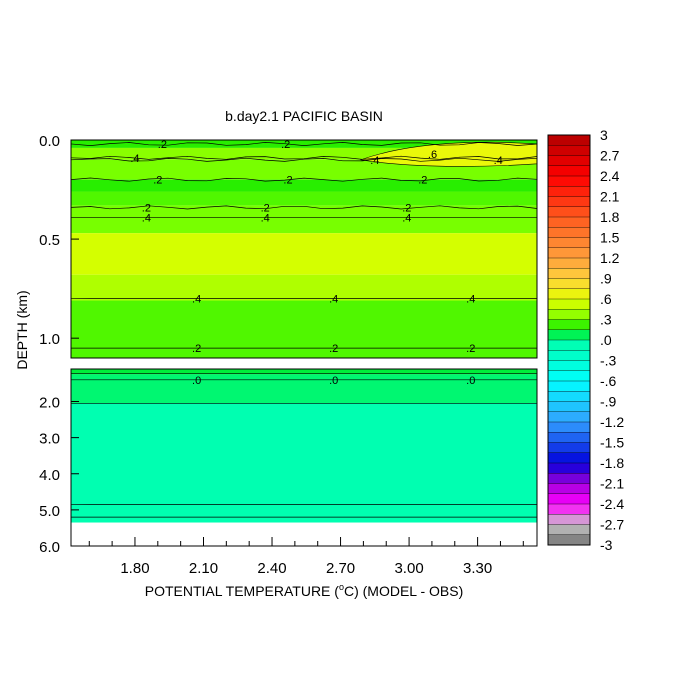 The width and height of the screenshot is (700, 700). What do you see at coordinates (49, 240) in the screenshot?
I see `y-tick-label: 0.5` at bounding box center [49, 240].